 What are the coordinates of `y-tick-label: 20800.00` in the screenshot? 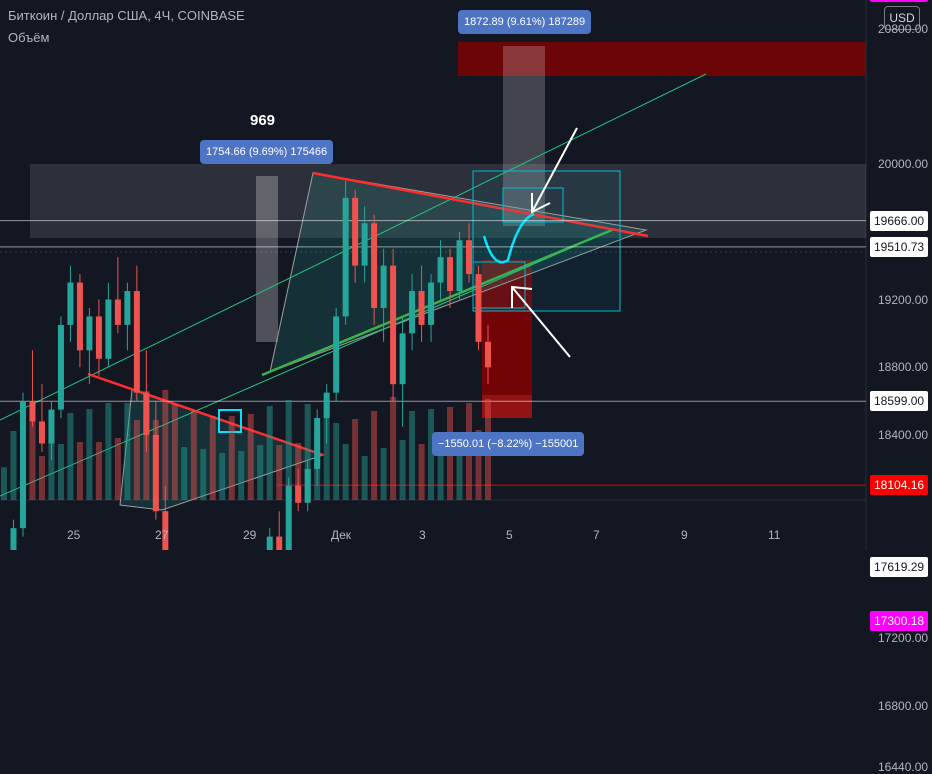 It's located at (903, 28).